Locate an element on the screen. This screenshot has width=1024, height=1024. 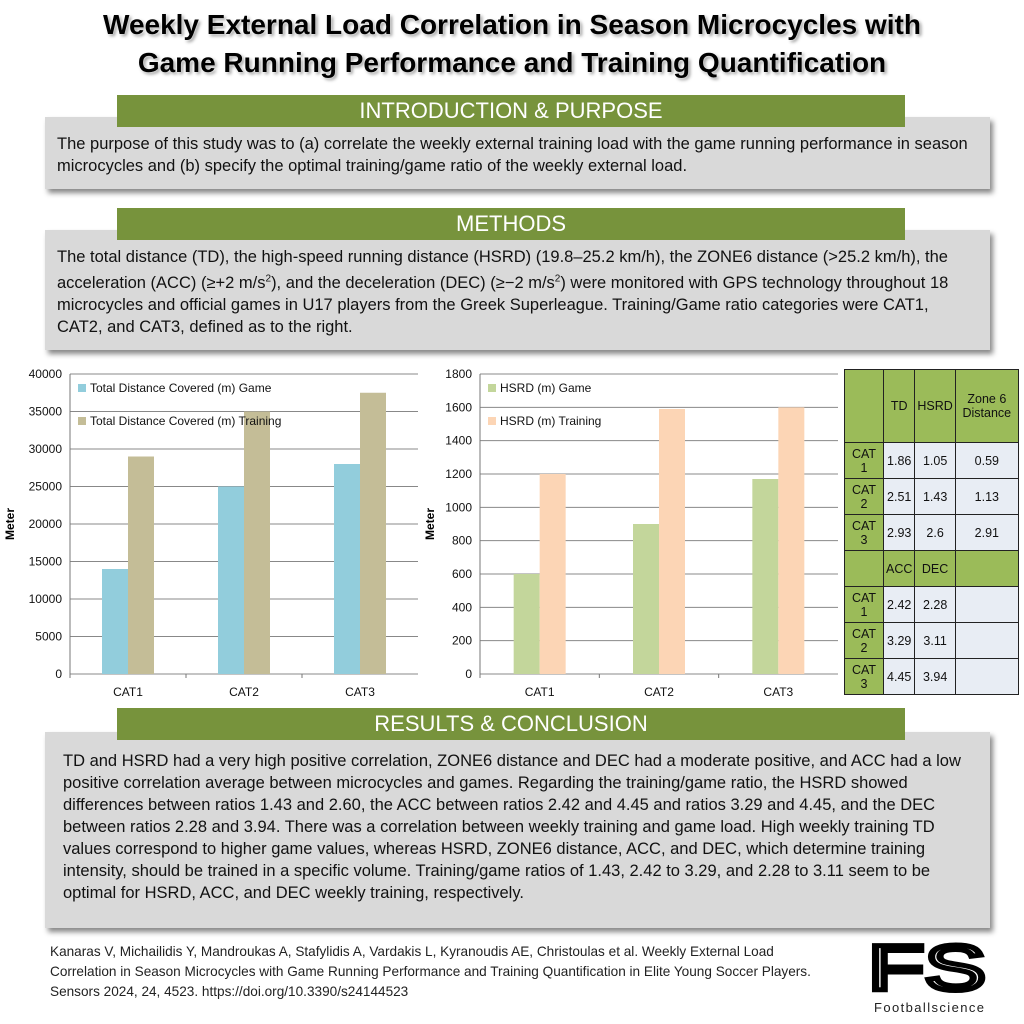
table-cell: 2.28 is located at coordinates (935, 604).